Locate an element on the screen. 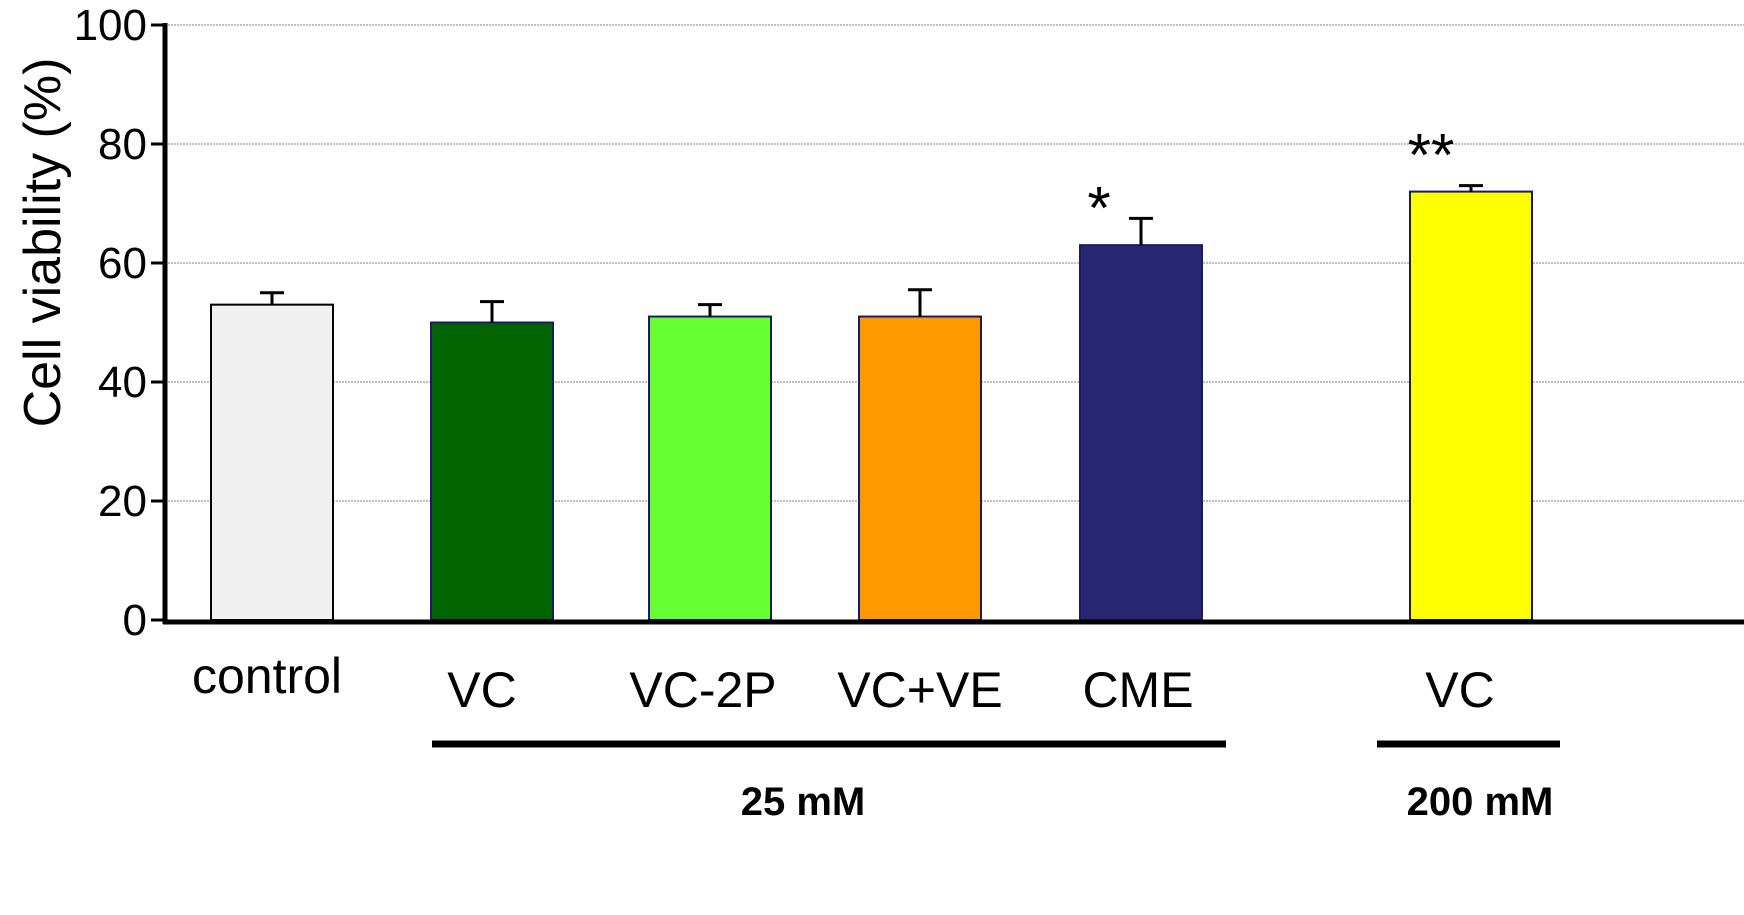 The width and height of the screenshot is (1744, 915). y-tick-label: 20 is located at coordinates (122, 501).